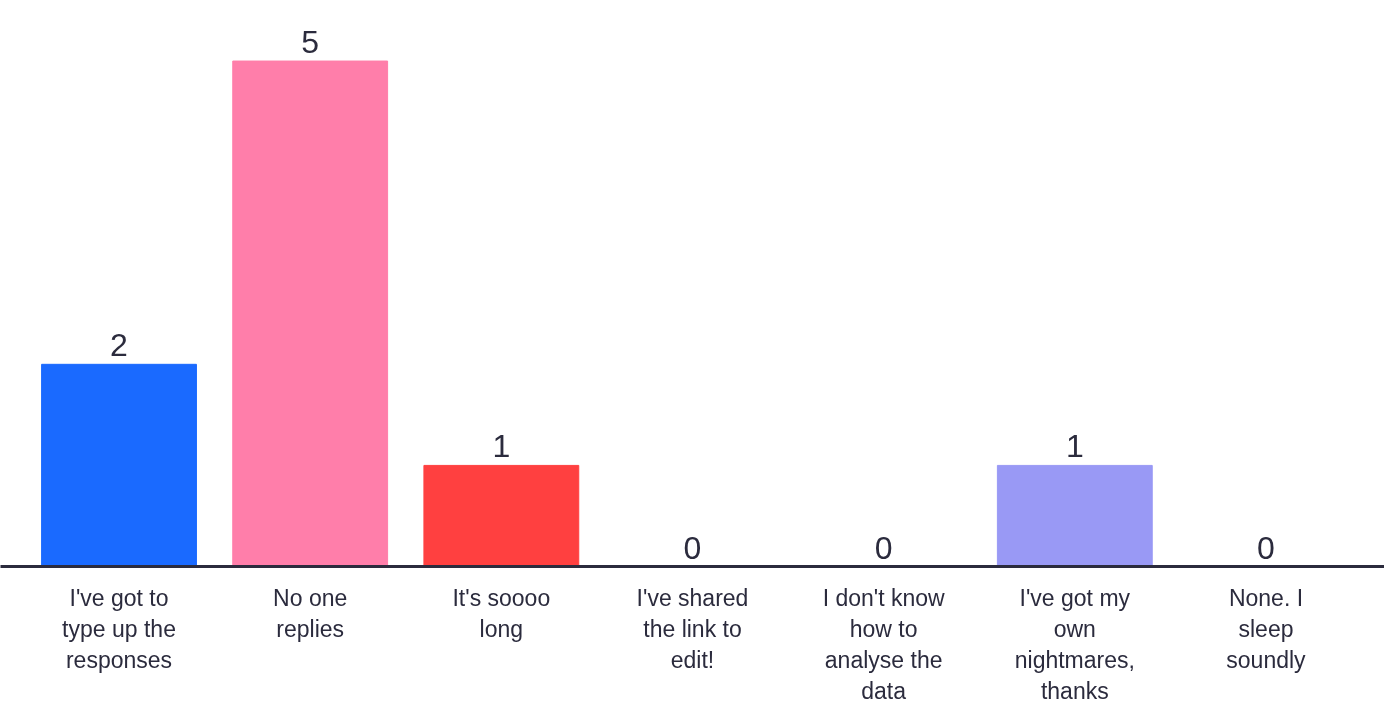 The height and width of the screenshot is (707, 1384). I want to click on x-tick-label: It's soooo long, so click(501, 613).